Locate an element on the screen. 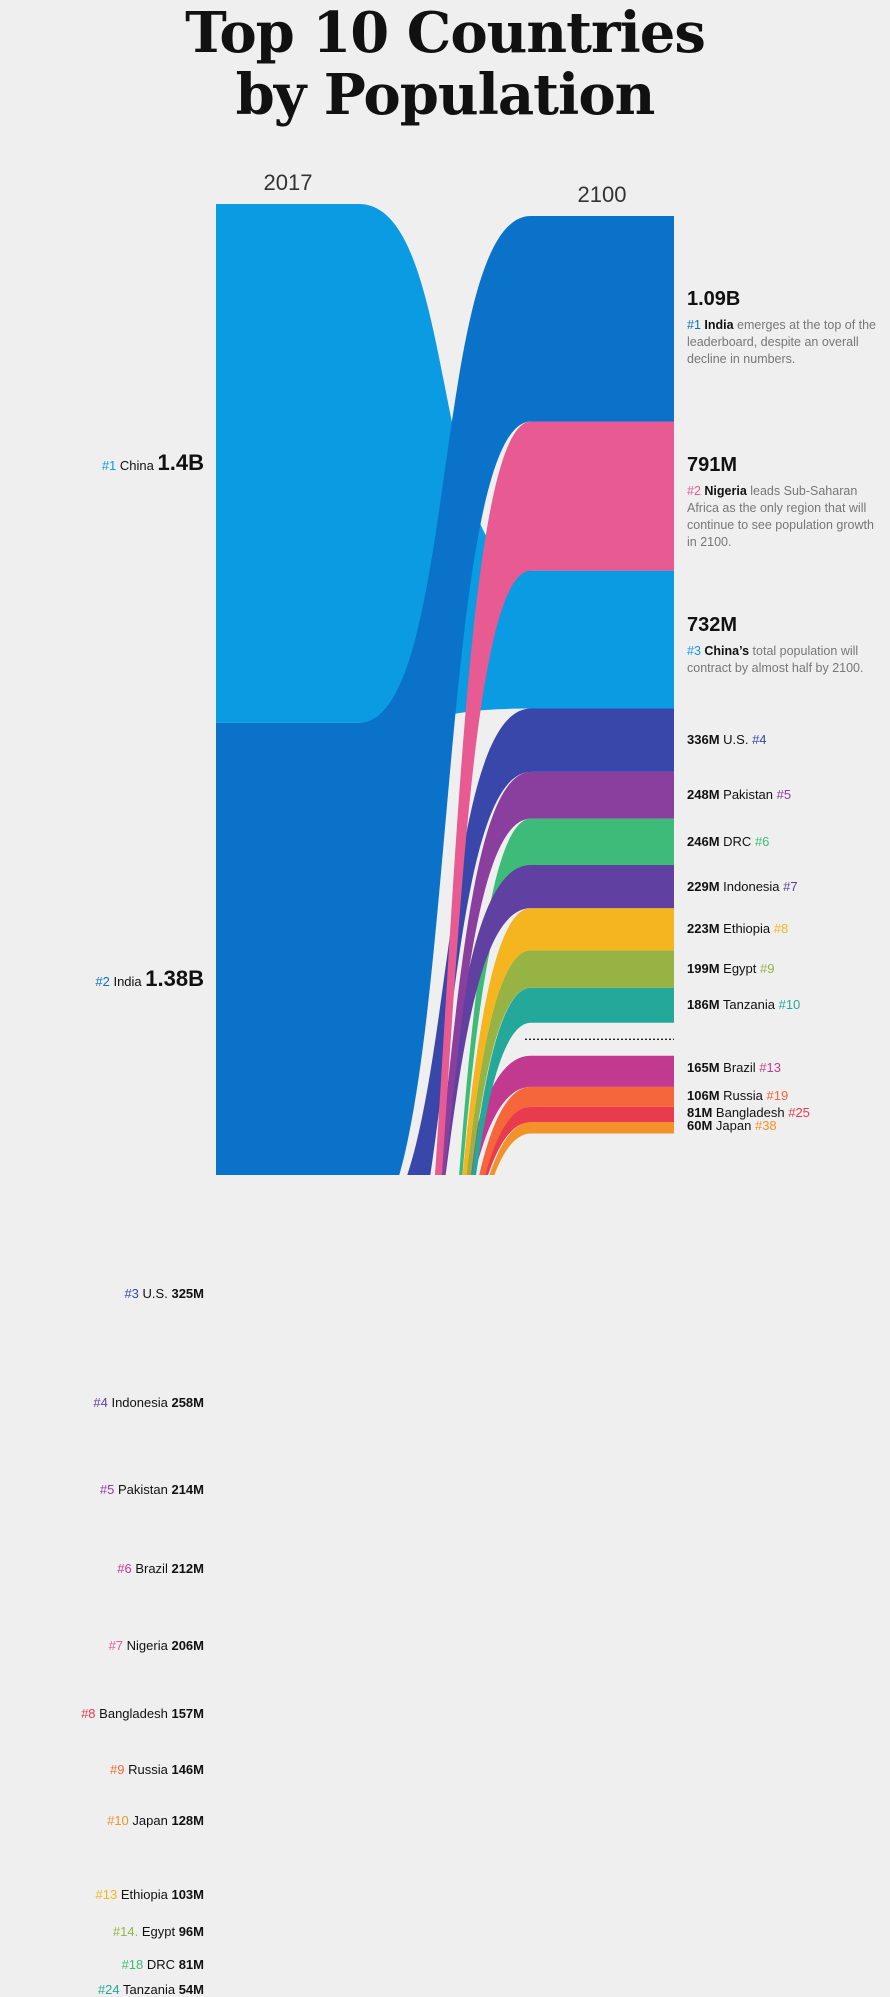 Image resolution: width=890 pixels, height=1997 pixels. value-2100-pakistan: 248M is located at coordinates (703, 795).